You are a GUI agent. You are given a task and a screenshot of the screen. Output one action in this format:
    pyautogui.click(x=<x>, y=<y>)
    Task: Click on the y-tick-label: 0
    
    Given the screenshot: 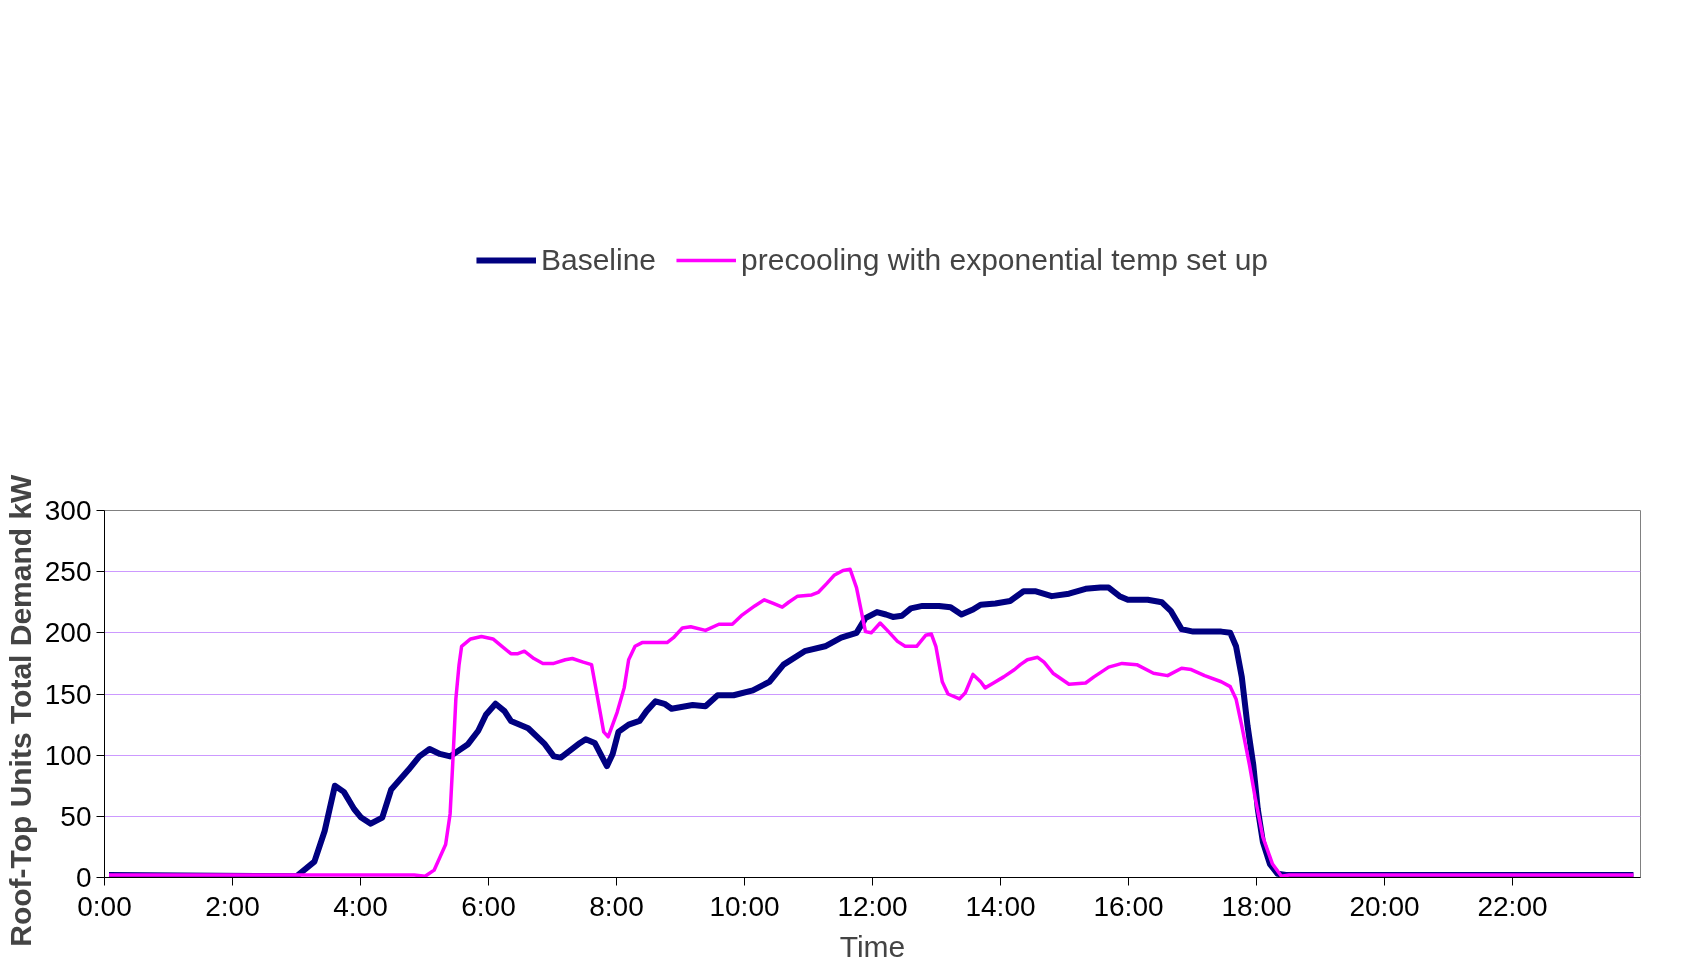 What is the action you would take?
    pyautogui.click(x=83, y=877)
    